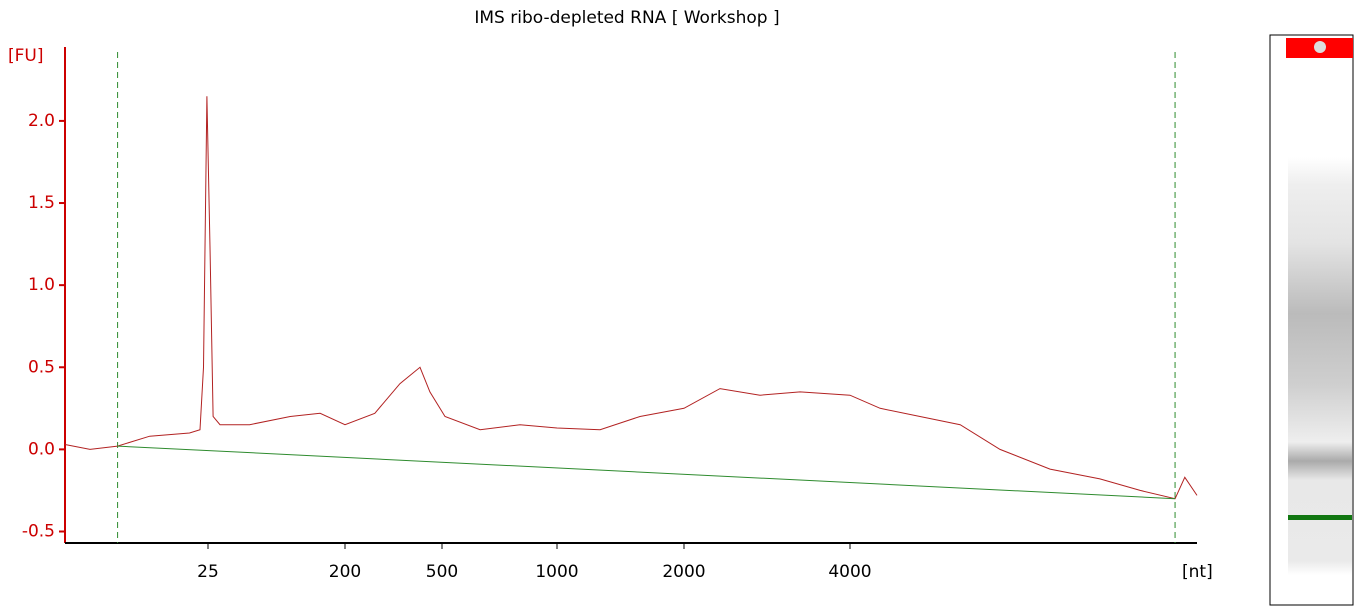 Image resolution: width=1361 pixels, height=609 pixels. I want to click on chart-title: IMS ribo-depleted RNA [ Workshop ], so click(626, 18).